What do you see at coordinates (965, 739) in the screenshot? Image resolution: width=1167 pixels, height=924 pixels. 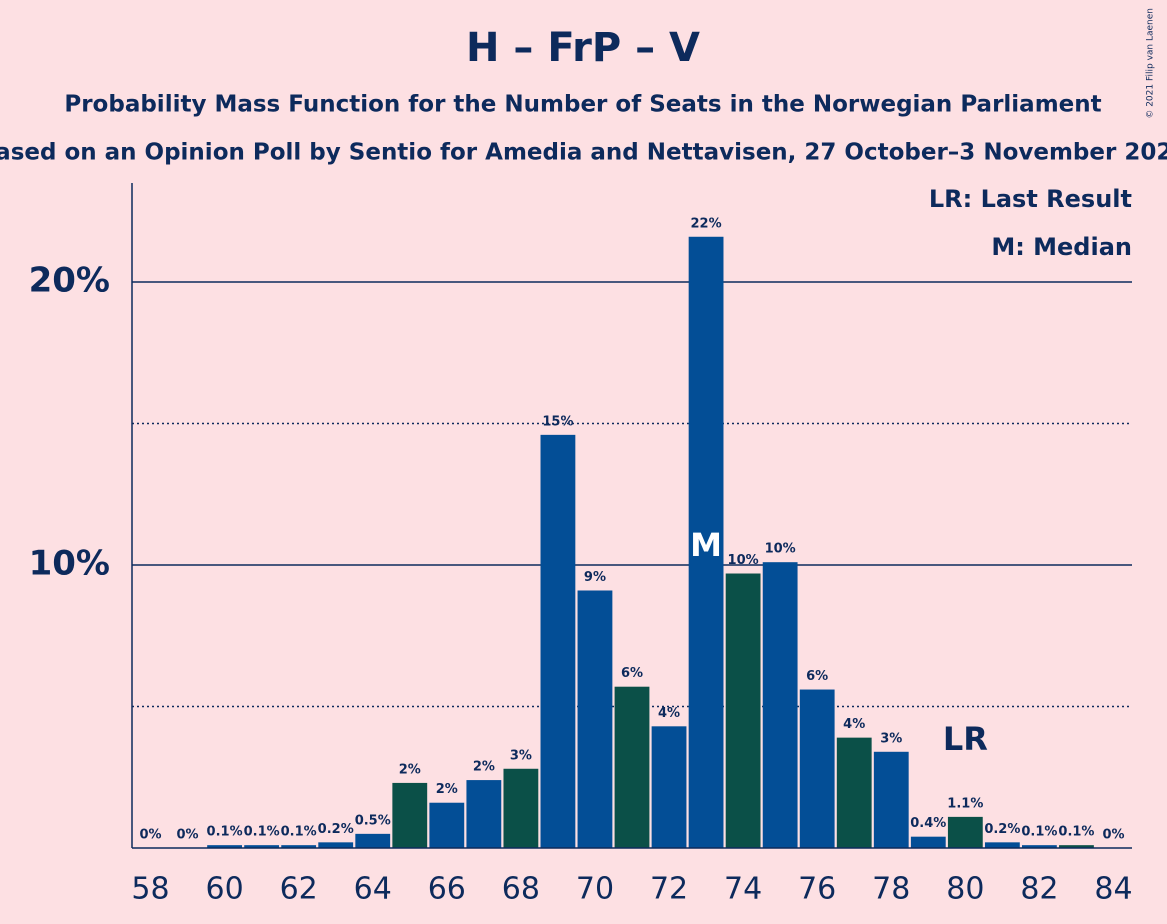 I see `last-result-marker: LR` at bounding box center [965, 739].